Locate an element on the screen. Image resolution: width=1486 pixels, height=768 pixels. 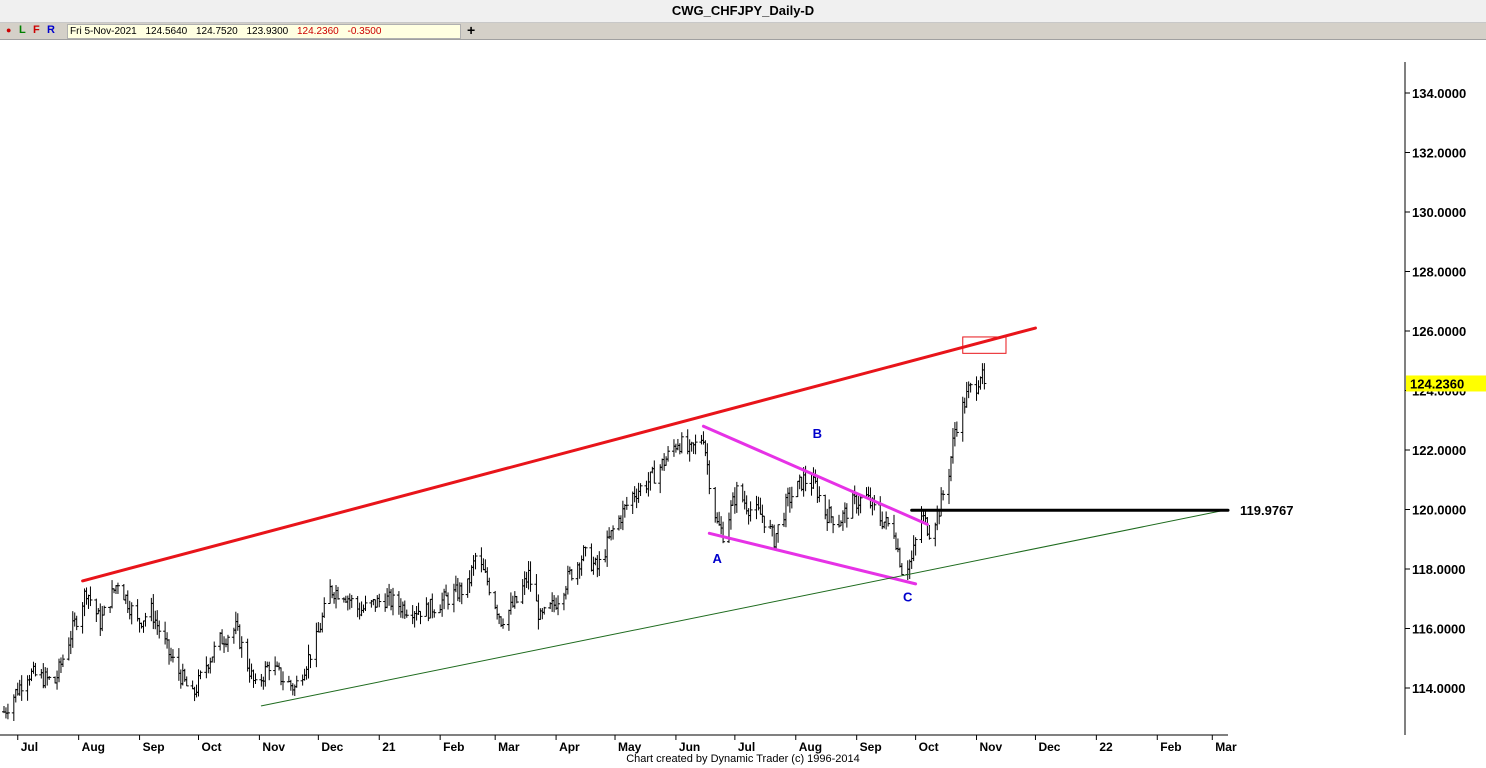
level-label: 119.9767 is located at coordinates (1267, 510).